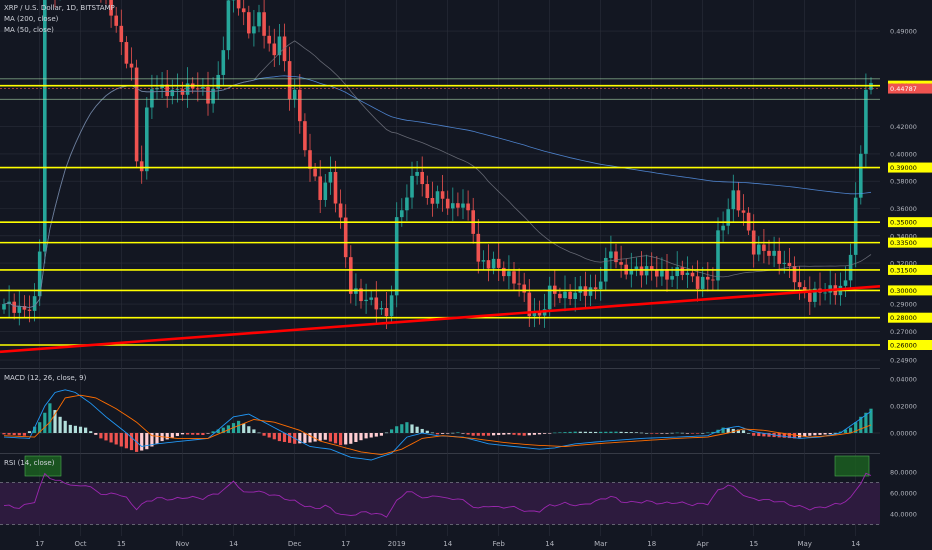 This screenshot has width=932, height=550. I want to click on x-tick-label: Oct, so click(80, 544).